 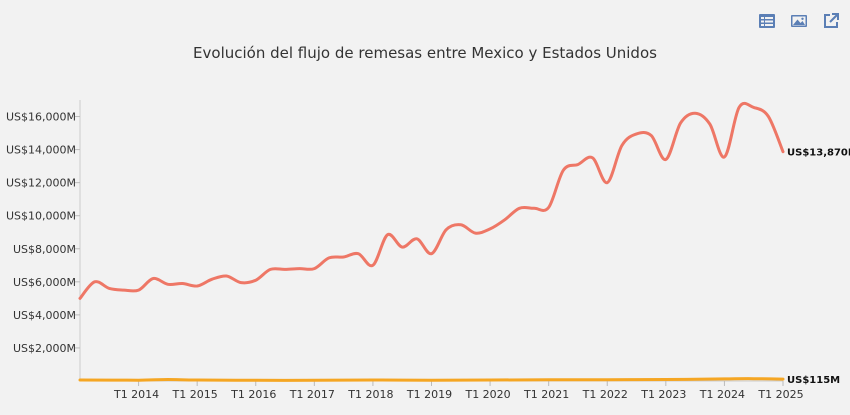 What do you see at coordinates (722, 394) in the screenshot?
I see `x-tick-label: T1 2024` at bounding box center [722, 394].